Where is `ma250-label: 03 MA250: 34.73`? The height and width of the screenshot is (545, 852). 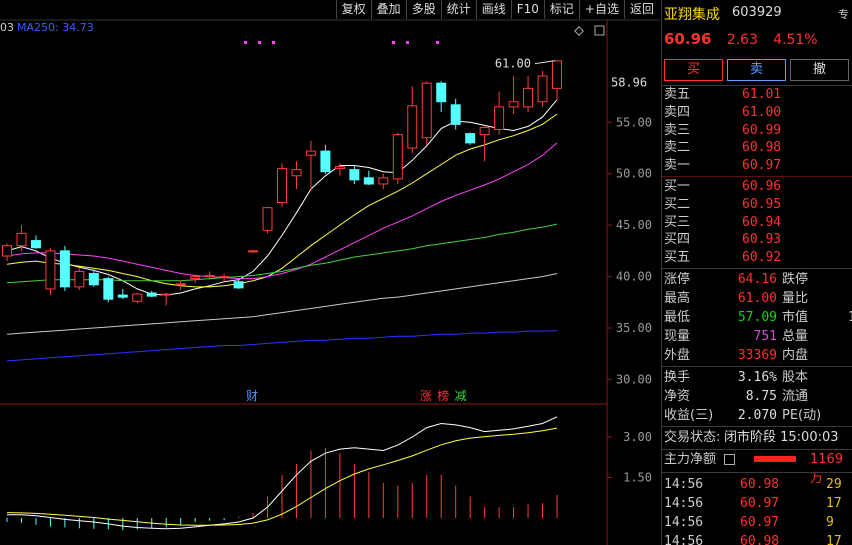
ma250-label: 03 MA250: 34.73 is located at coordinates (47, 27).